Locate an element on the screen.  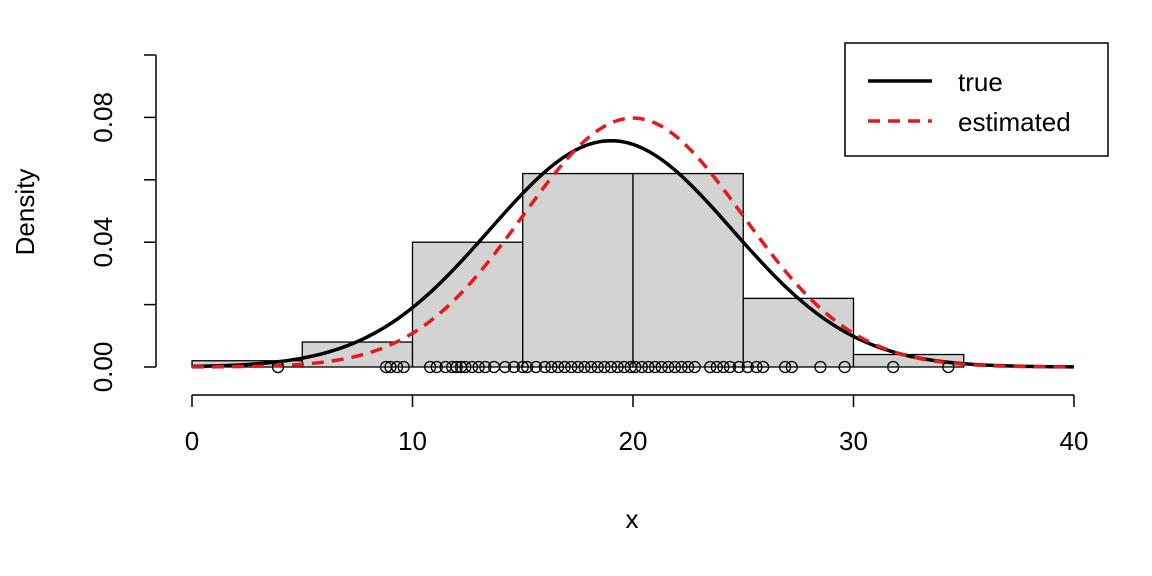
y-axis-label: Density is located at coordinates (25, 212).